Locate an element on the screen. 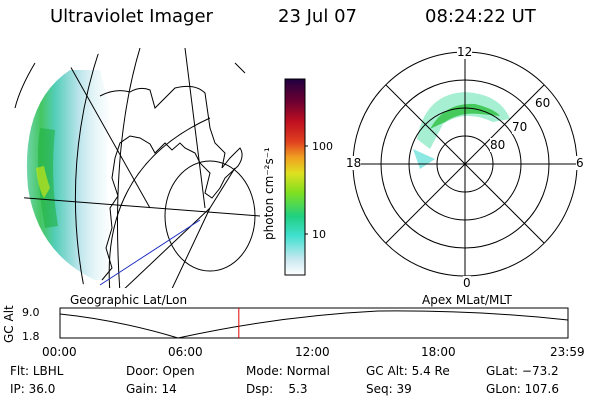 The height and width of the screenshot is (400, 600). instrument-title: Ultraviolet Imager is located at coordinates (131, 16).